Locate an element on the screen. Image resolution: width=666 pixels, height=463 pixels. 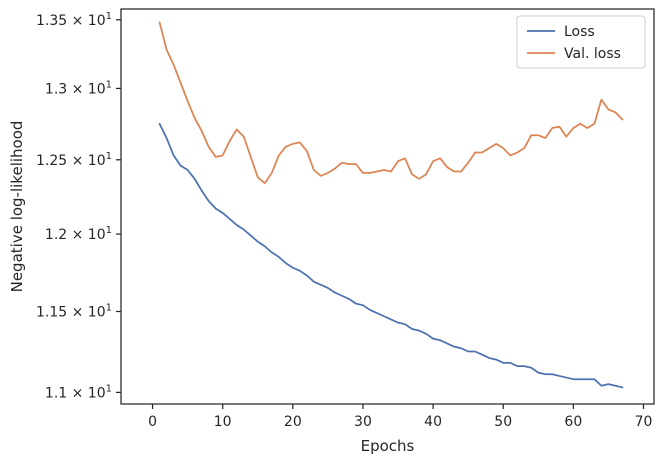
y-tick-label: 1.25 × 10¹ is located at coordinates (74, 160).